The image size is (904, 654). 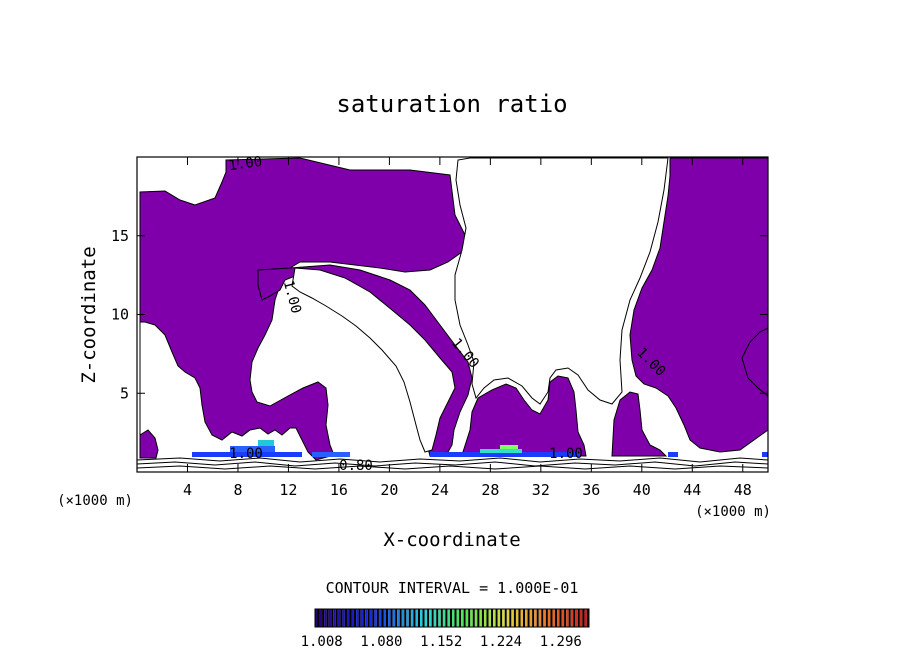 What do you see at coordinates (642, 490) in the screenshot?
I see `x-tick-label: 40` at bounding box center [642, 490].